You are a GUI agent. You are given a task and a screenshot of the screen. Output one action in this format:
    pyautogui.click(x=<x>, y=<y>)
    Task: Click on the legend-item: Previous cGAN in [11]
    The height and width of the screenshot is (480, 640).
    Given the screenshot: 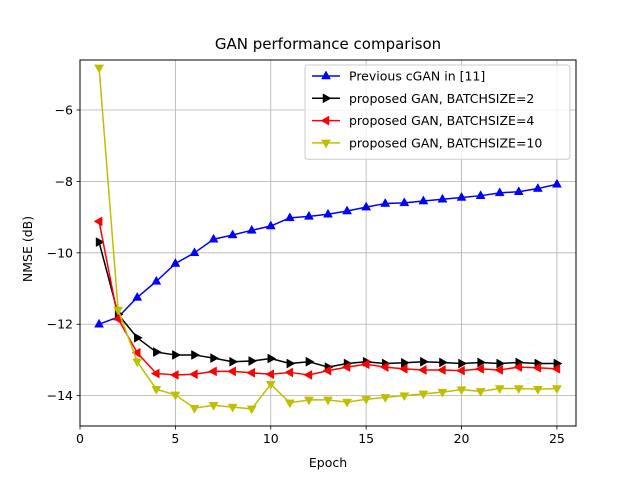 What is the action you would take?
    pyautogui.click(x=398, y=76)
    